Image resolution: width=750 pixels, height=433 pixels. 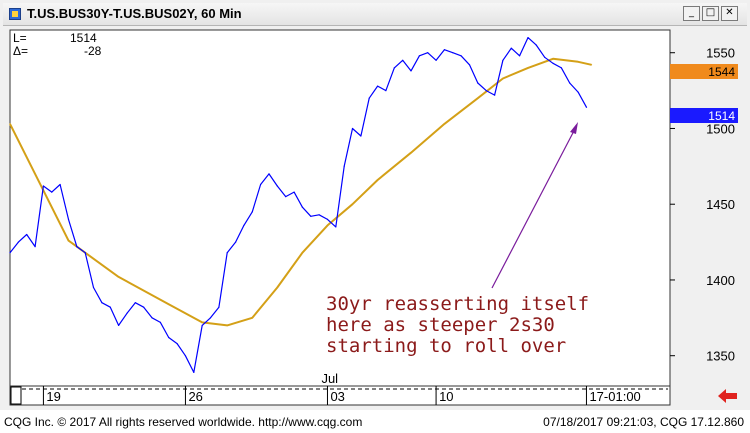 What do you see at coordinates (446, 346) in the screenshot?
I see `annotation-line-3: starting to roll over` at bounding box center [446, 346].